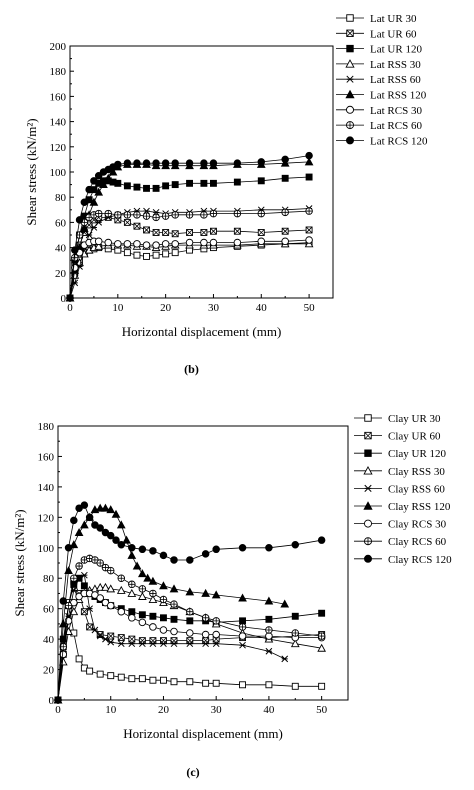 This screenshot has width=474, height=790. What do you see at coordinates (393, 34) in the screenshot?
I see `legend-entry: Lat UR 60` at bounding box center [393, 34].